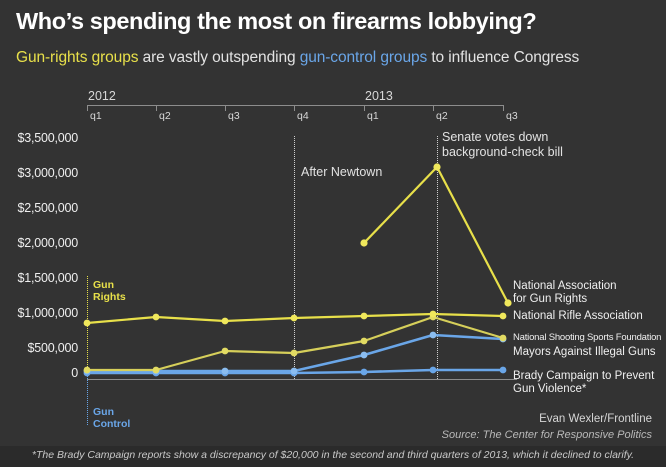 The width and height of the screenshot is (666, 467). What do you see at coordinates (302, 379) in the screenshot?
I see `zero-baseline` at bounding box center [302, 379].